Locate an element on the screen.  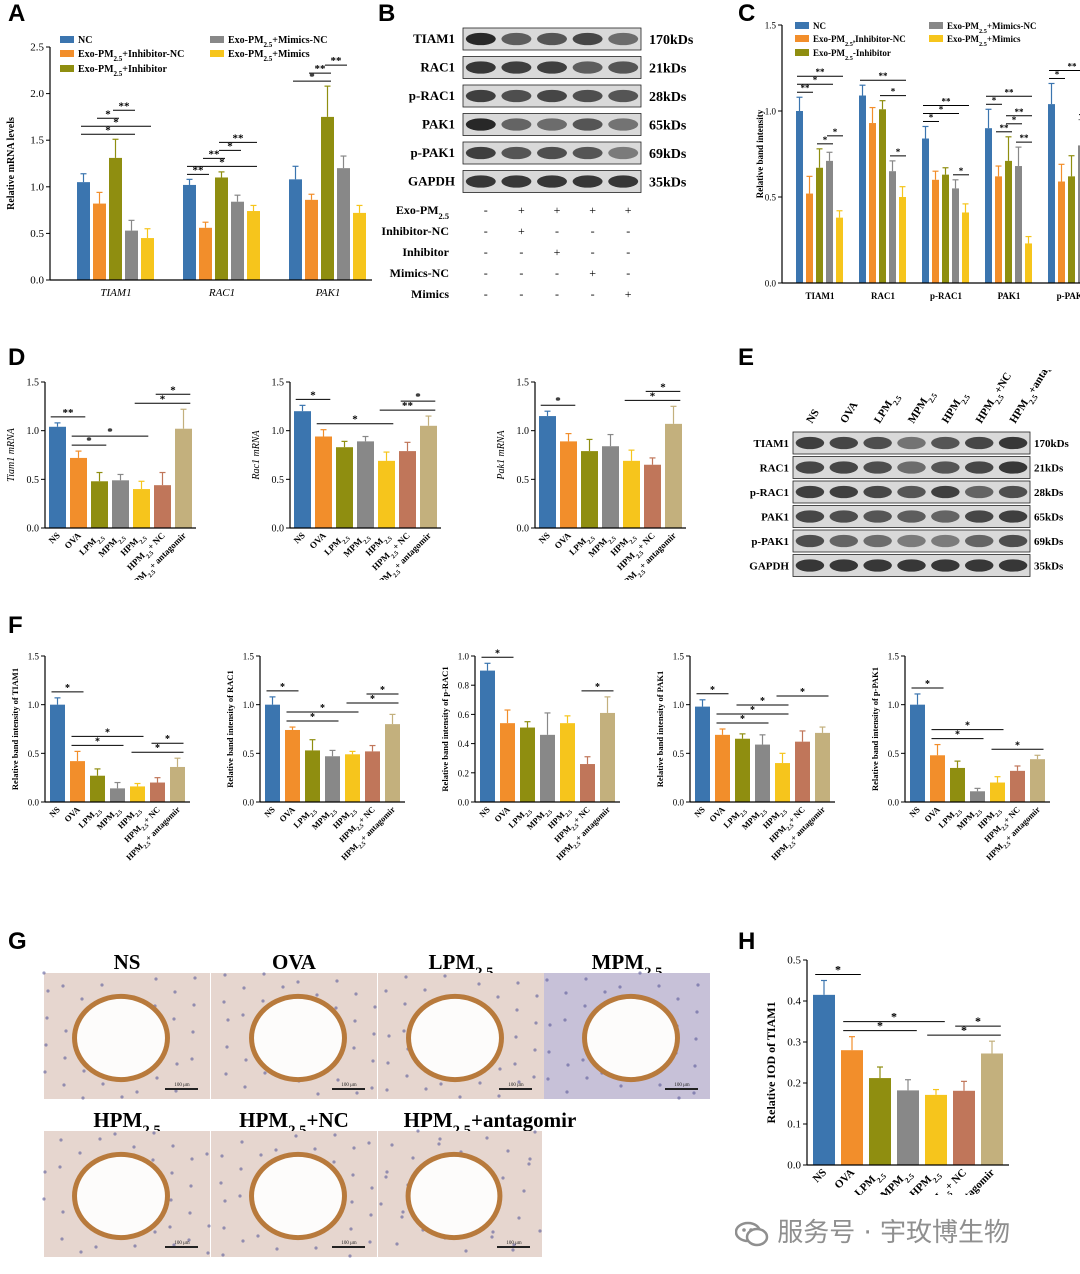
chart-f4-sig-mark: * is located at coordinates (742, 719).